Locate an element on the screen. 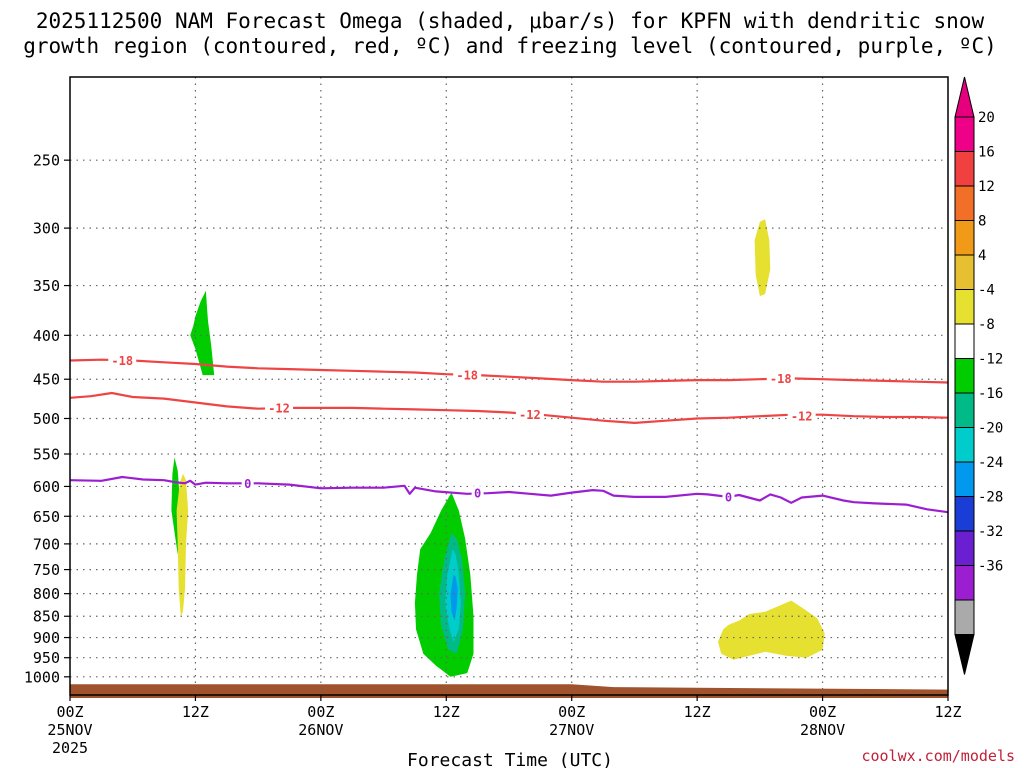  y-tick-label: 900 is located at coordinates (46, 638).